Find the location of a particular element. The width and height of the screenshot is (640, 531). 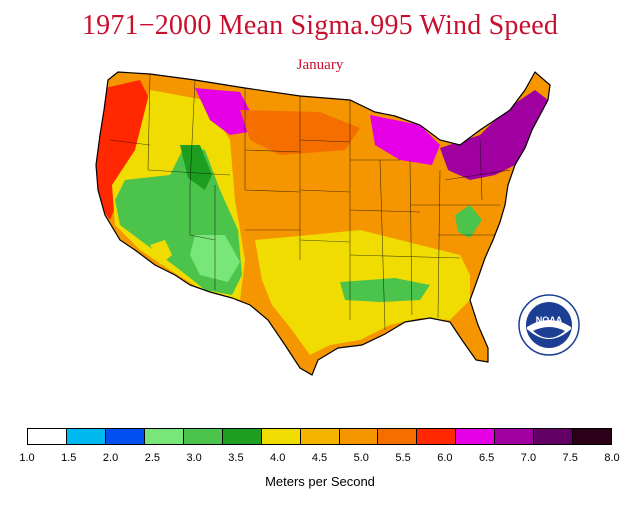

map-title: 1971−2000 Mean Sigma.995 Wind Speed is located at coordinates (320, 25).